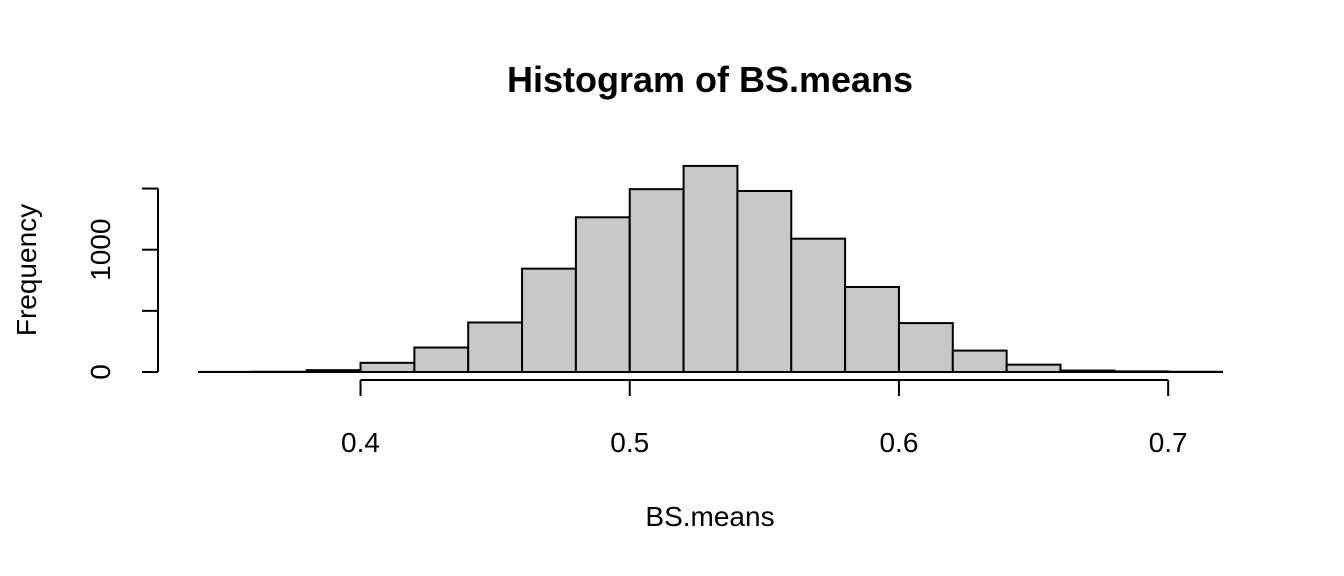 The width and height of the screenshot is (1344, 576). Describe the element at coordinates (710, 79) in the screenshot. I see `chart-title: Histogram of BS.means` at that location.